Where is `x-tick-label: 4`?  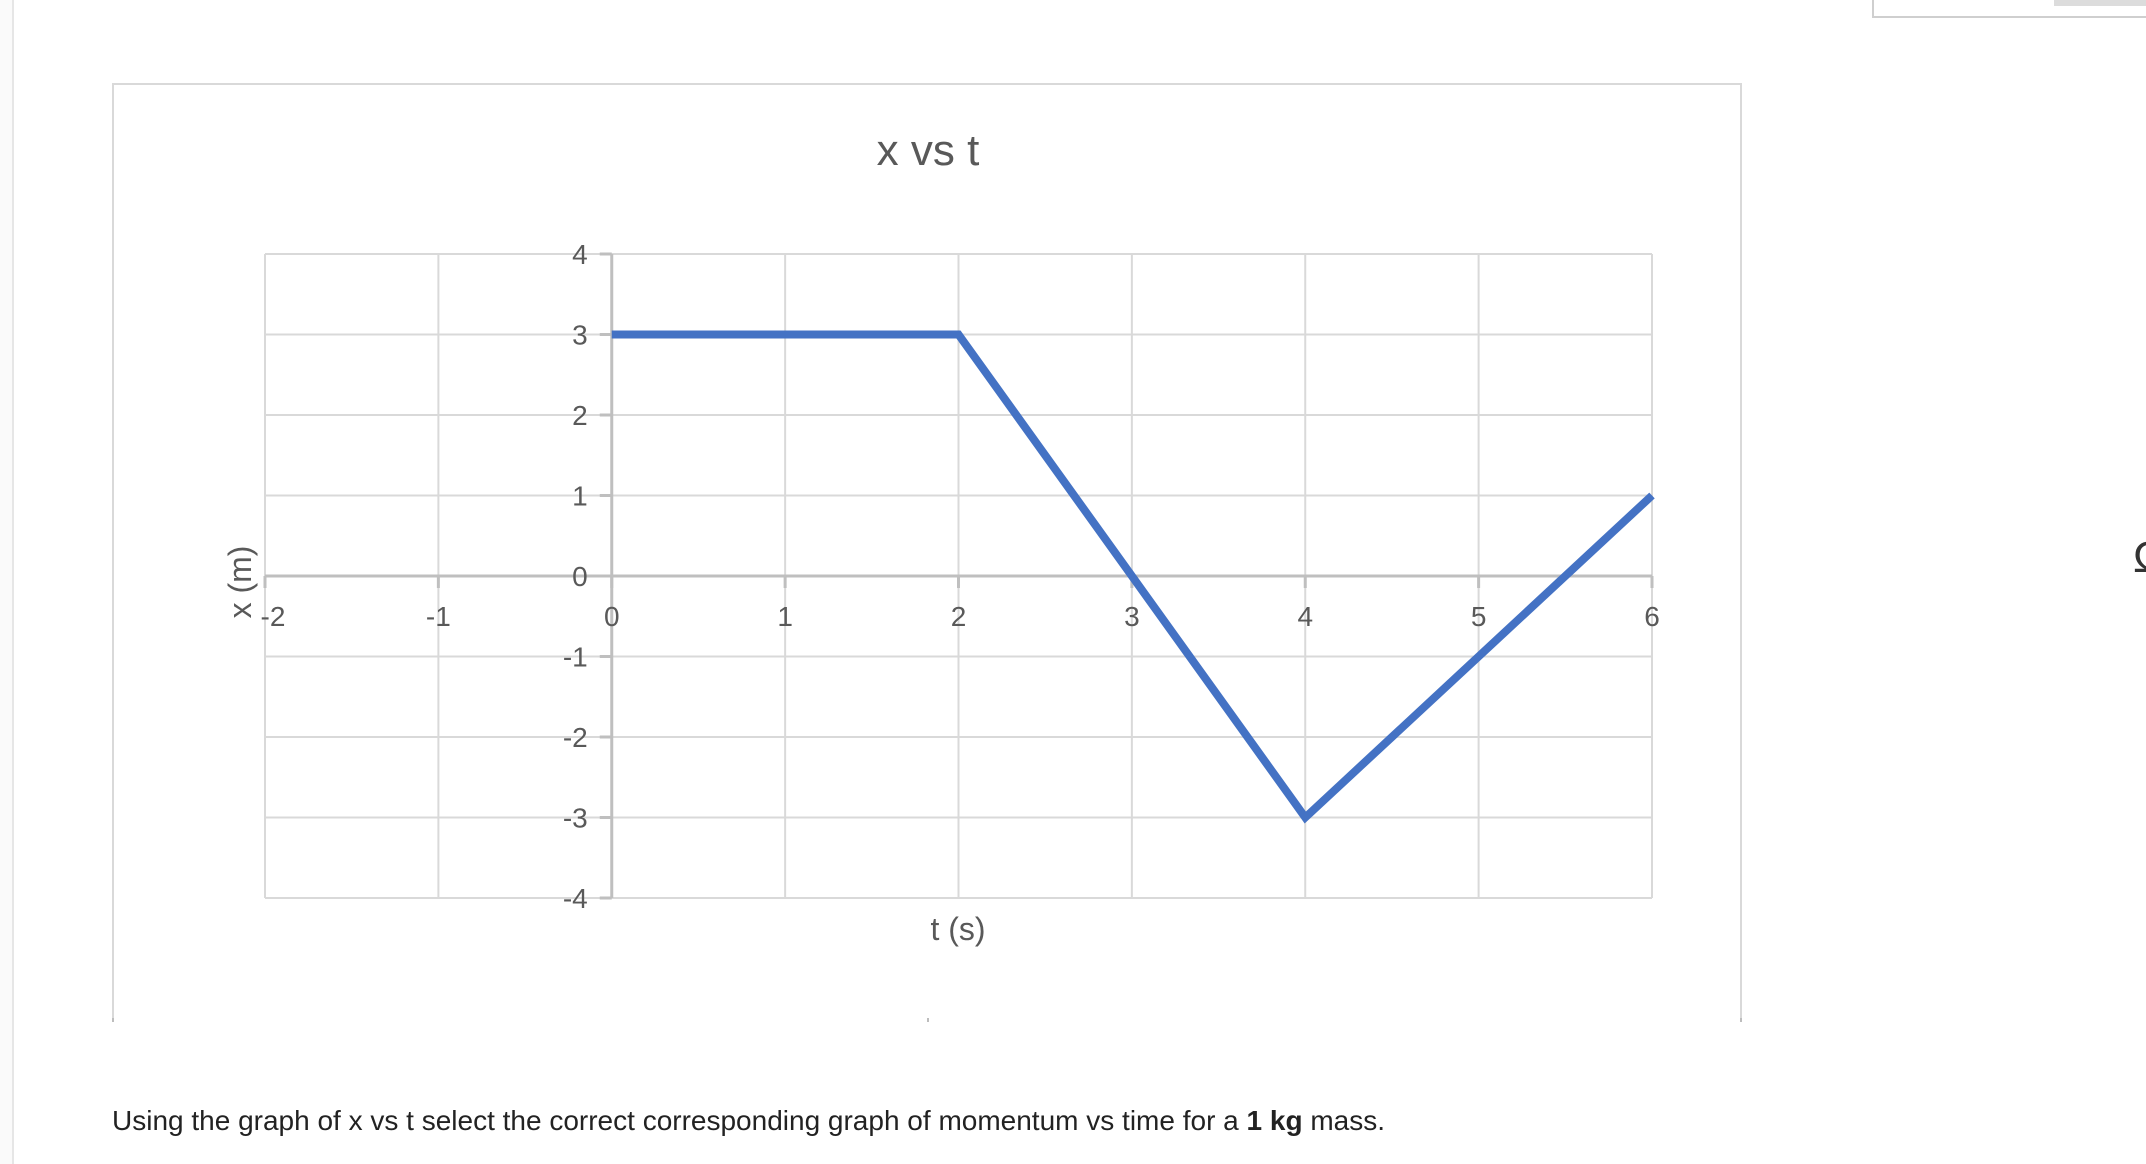
x-tick-label: 4 is located at coordinates (1305, 616).